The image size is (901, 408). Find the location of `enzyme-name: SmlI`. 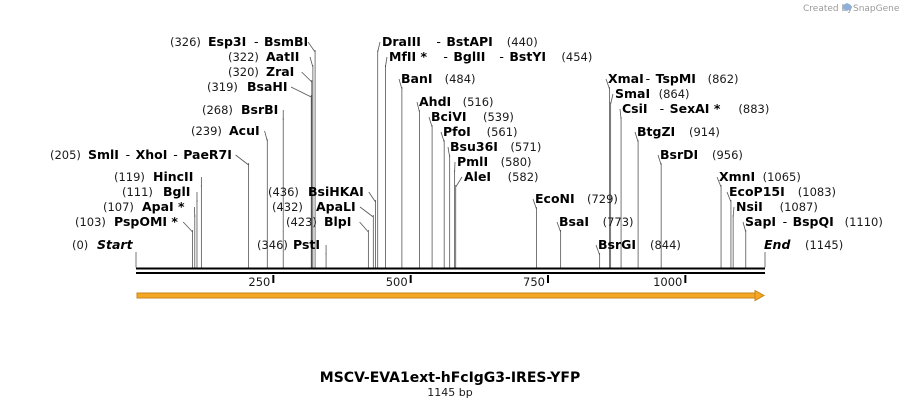

enzyme-name: SmlI is located at coordinates (103, 154).